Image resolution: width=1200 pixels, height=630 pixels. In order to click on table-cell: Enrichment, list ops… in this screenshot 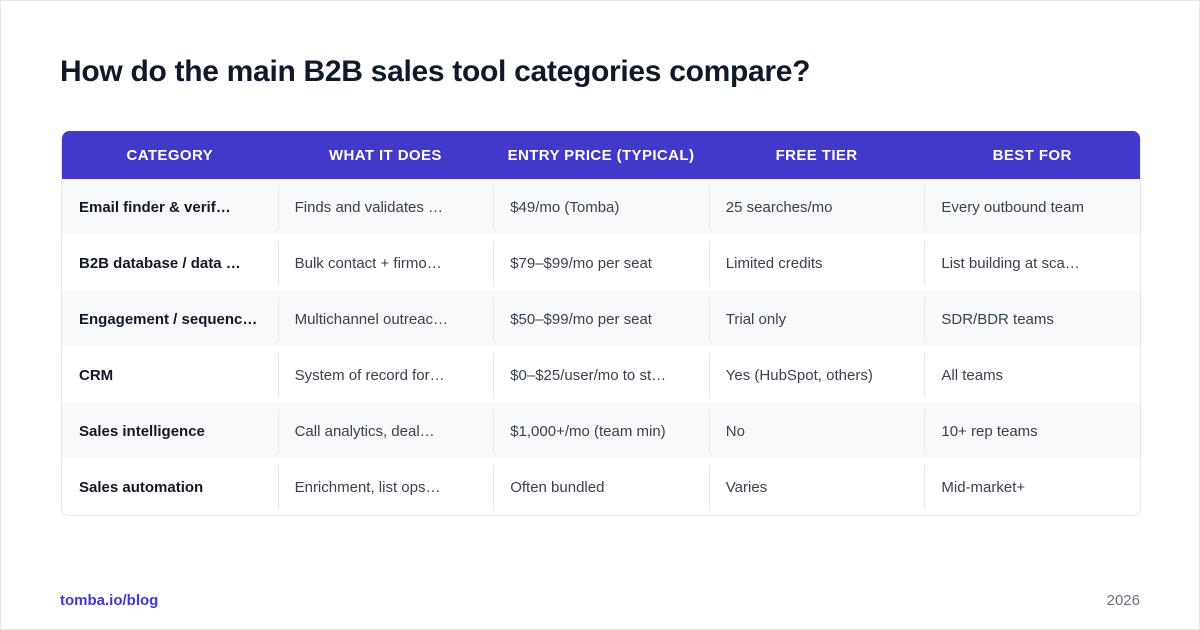, I will do `click(385, 487)`.